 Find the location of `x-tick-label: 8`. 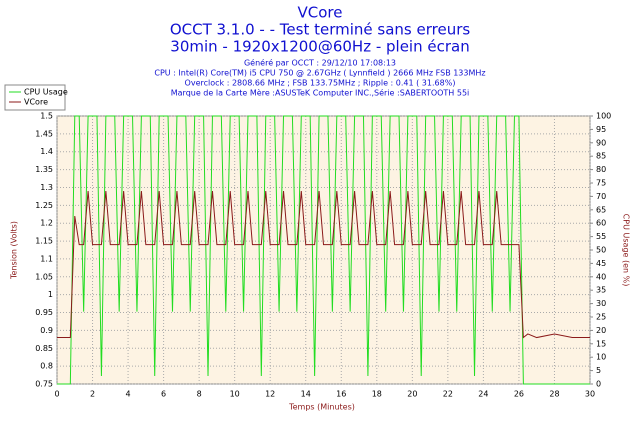

x-tick-label: 8 is located at coordinates (199, 394).